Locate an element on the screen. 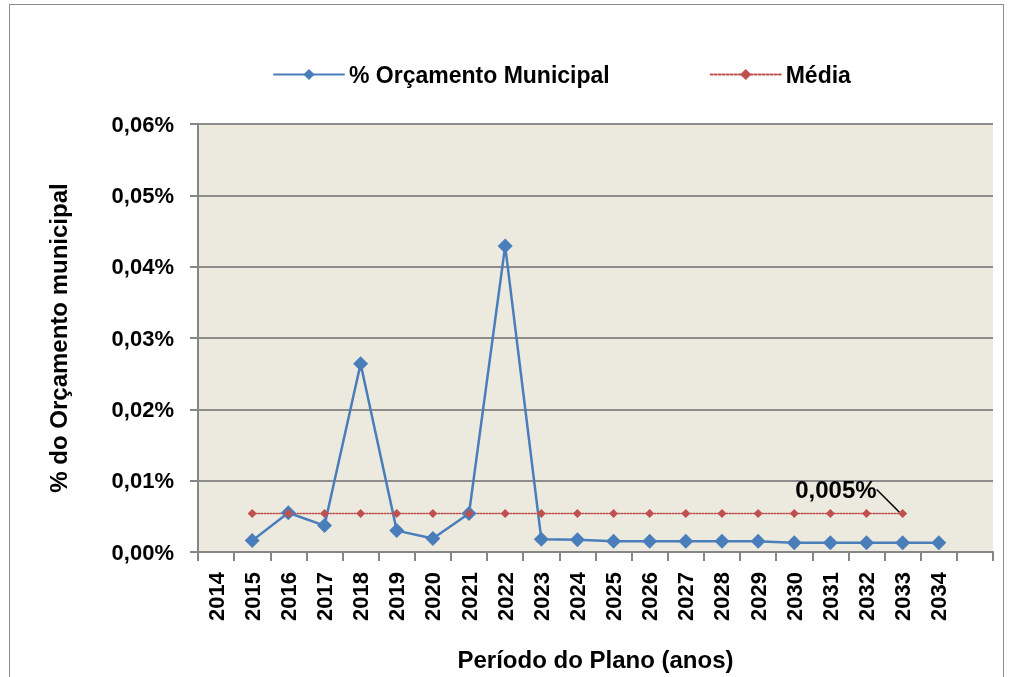 The height and width of the screenshot is (677, 1011). legend-label: Média is located at coordinates (818, 74).